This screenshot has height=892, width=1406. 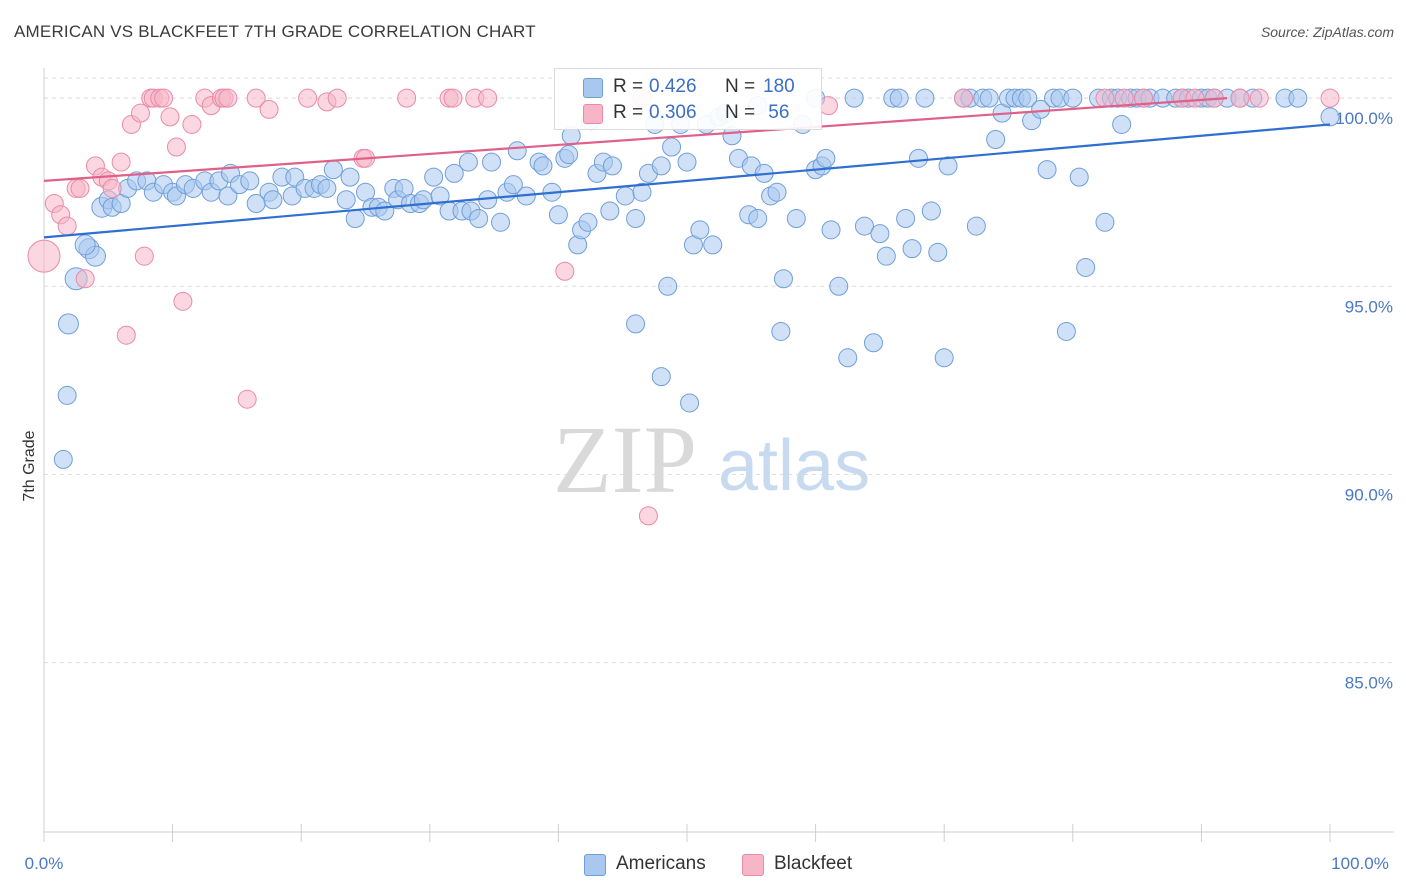 I want to click on watermark-zip: ZIP, so click(x=625, y=459).